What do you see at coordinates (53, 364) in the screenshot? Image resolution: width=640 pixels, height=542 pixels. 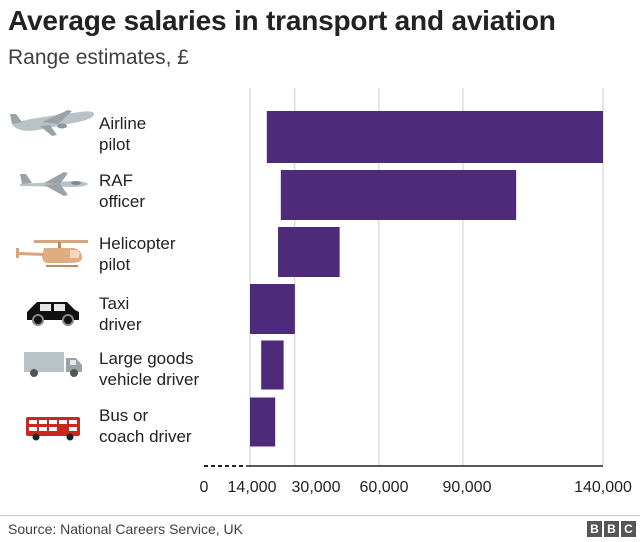 I see `truck-icon` at bounding box center [53, 364].